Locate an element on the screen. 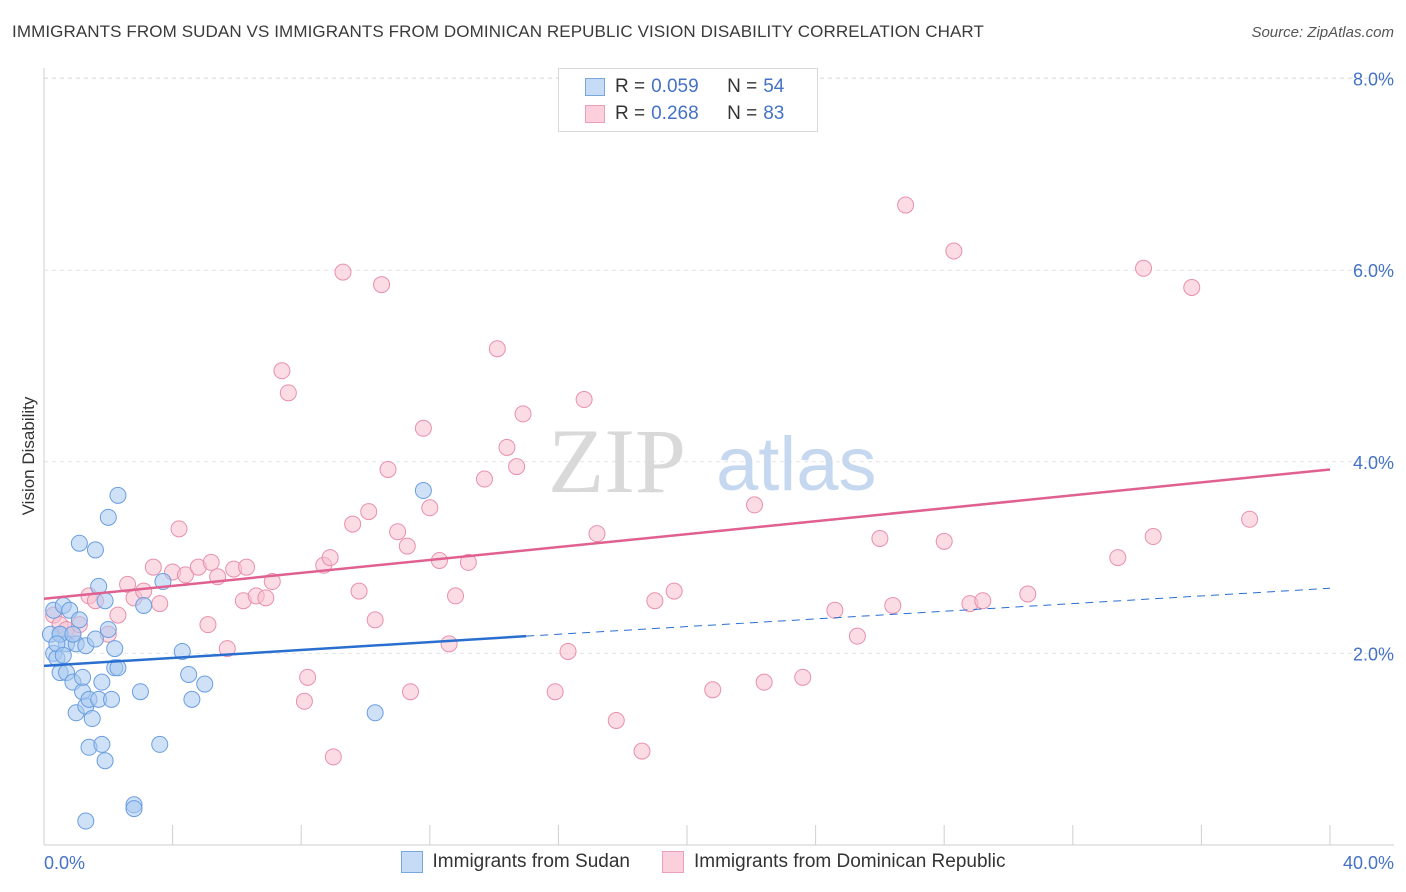 The image size is (1406, 892). y-tick-label: 2.0% is located at coordinates (1373, 654).